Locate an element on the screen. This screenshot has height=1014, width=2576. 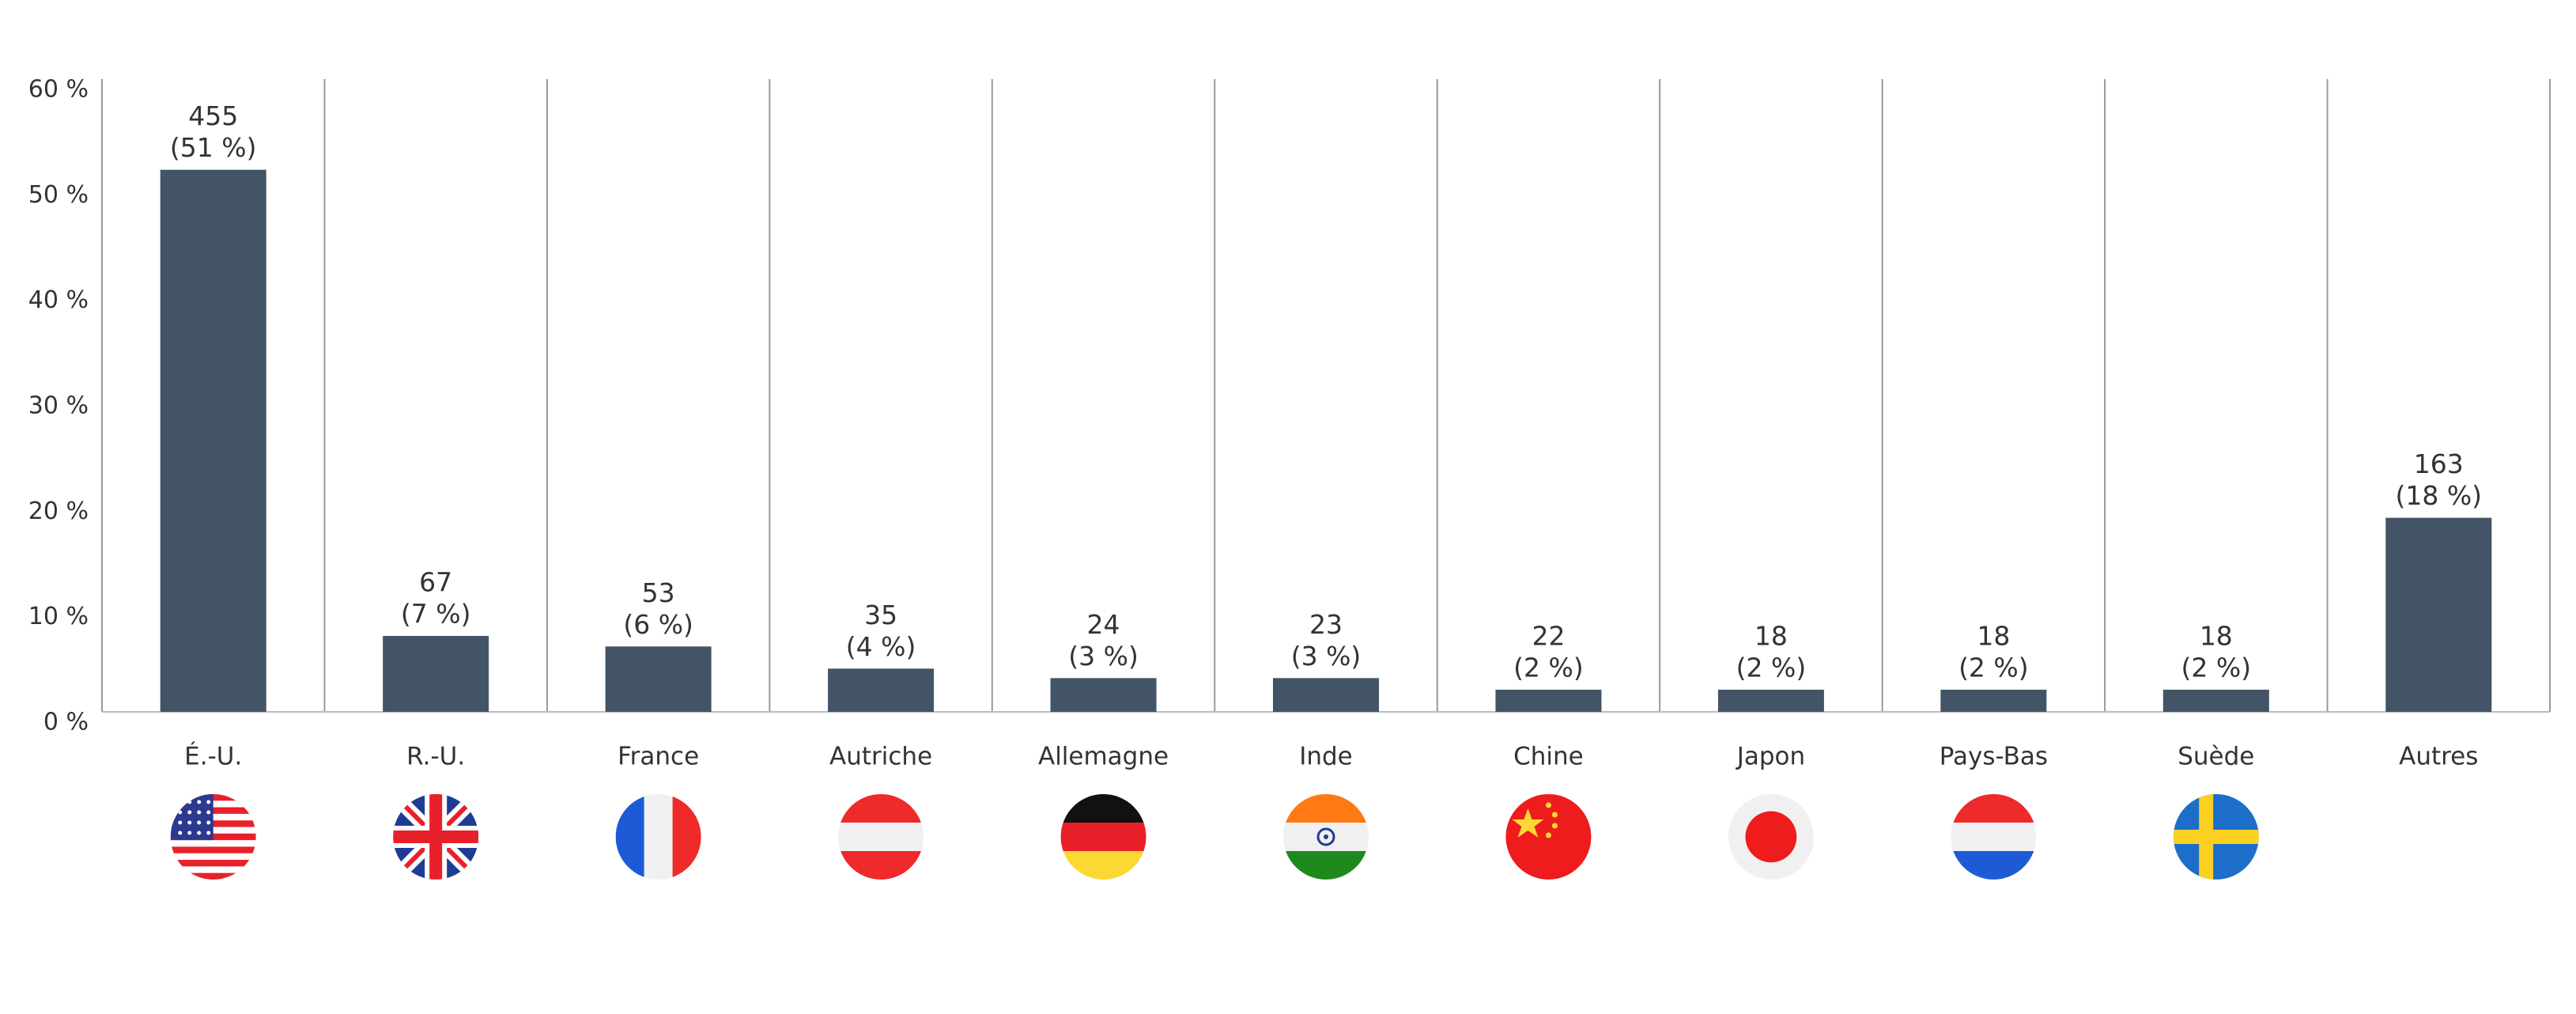
value-count: 22 is located at coordinates (1548, 636).